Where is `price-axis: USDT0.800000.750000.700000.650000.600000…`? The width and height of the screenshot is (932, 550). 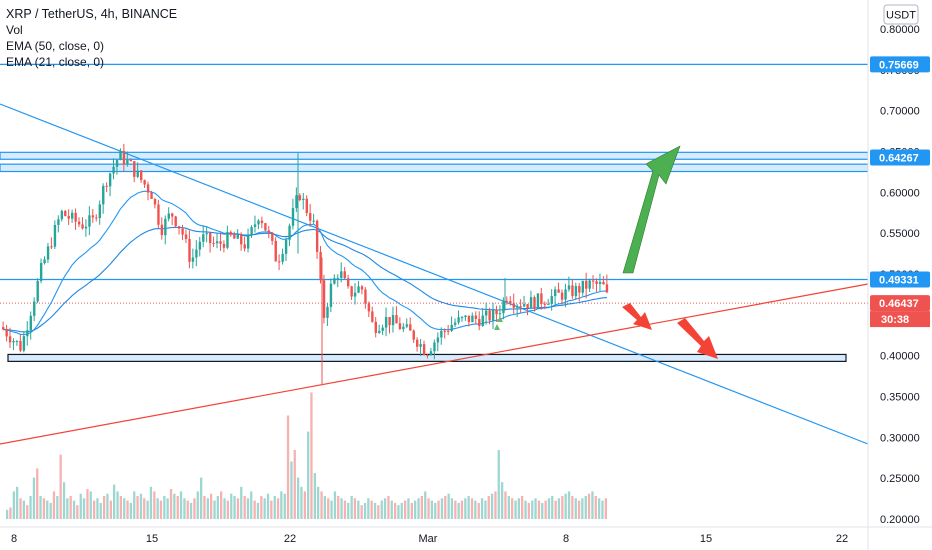 price-axis: USDT0.800000.750000.700000.650000.600000… is located at coordinates (899, 275).